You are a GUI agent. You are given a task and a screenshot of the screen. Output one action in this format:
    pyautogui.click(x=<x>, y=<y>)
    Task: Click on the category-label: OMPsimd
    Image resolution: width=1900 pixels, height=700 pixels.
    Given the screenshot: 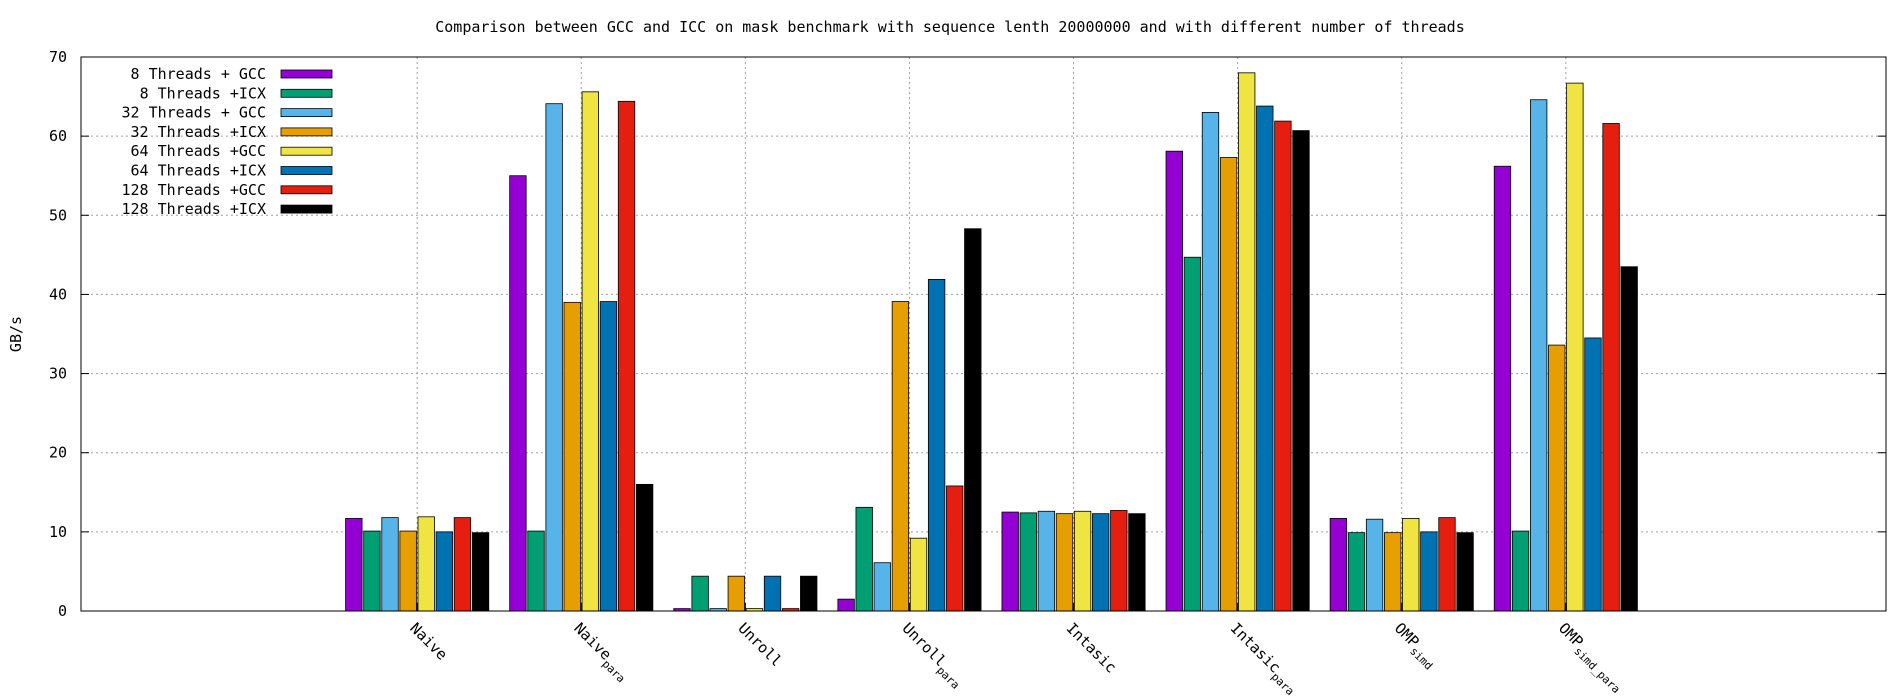 What is the action you would take?
    pyautogui.click(x=1414, y=645)
    